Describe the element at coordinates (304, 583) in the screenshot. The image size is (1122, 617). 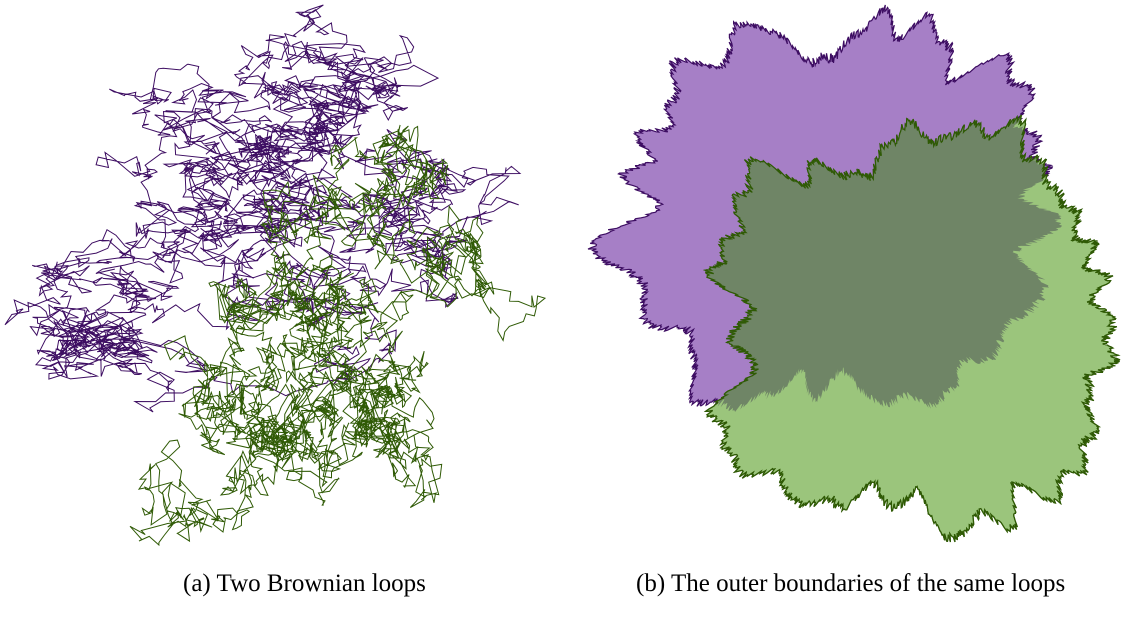
I see `caption-a: (a) Two Brownian loops` at that location.